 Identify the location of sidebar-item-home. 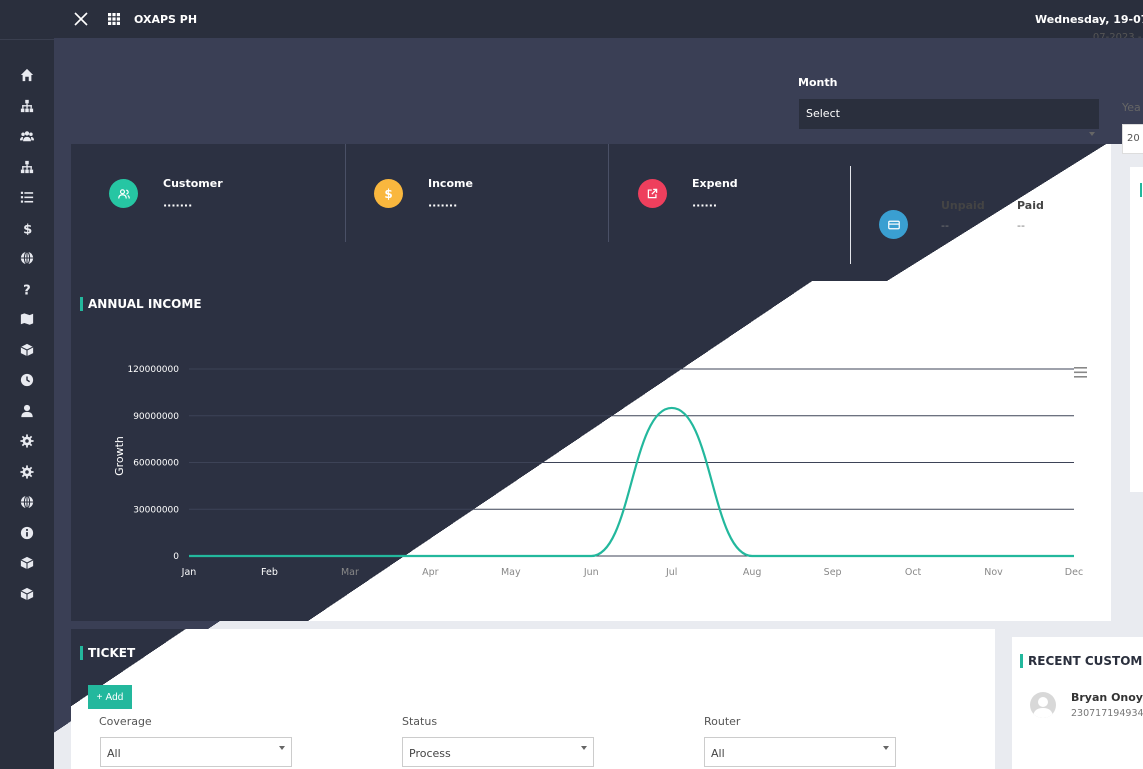
(27, 75).